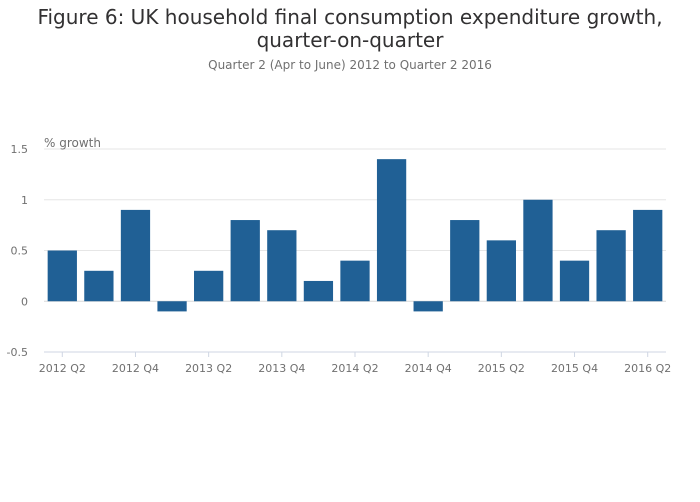 The height and width of the screenshot is (502, 700). I want to click on y-tick-label: 0, so click(24, 301).